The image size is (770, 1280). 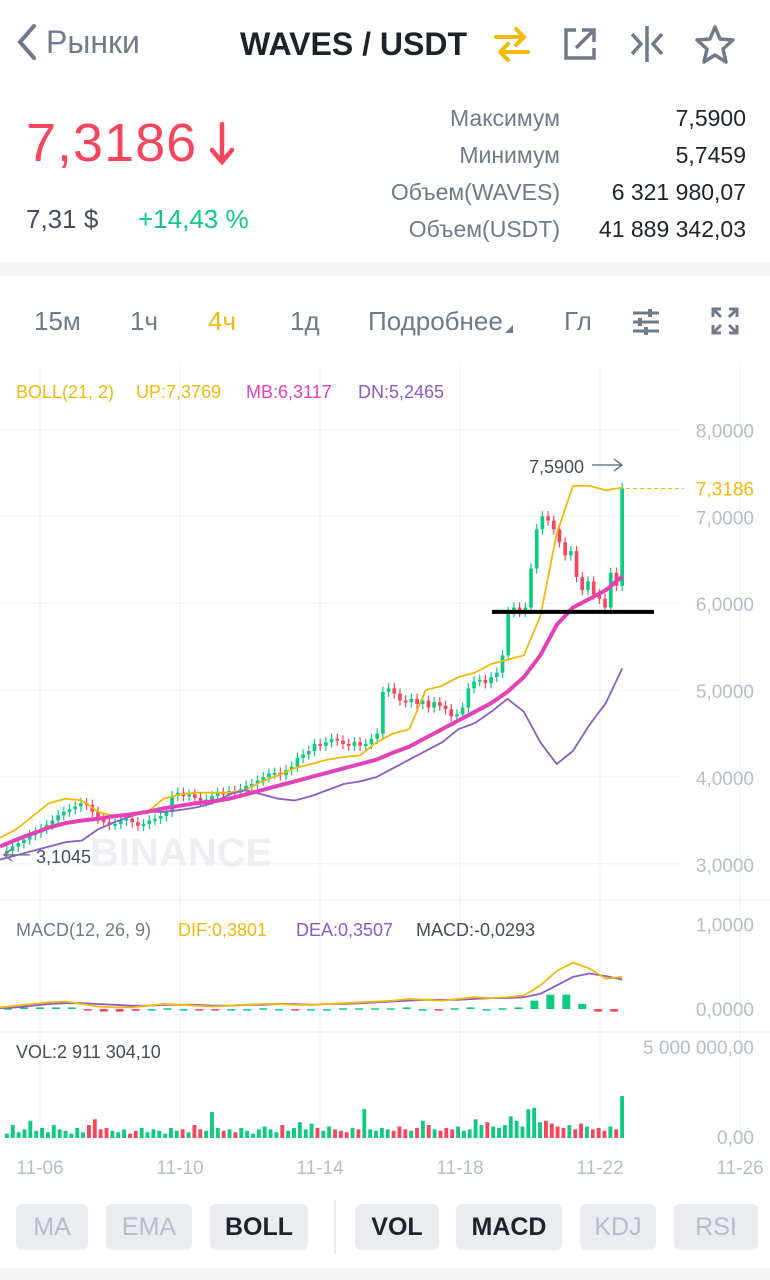 I want to click on y-tick-label: 6,0000, so click(x=725, y=605).